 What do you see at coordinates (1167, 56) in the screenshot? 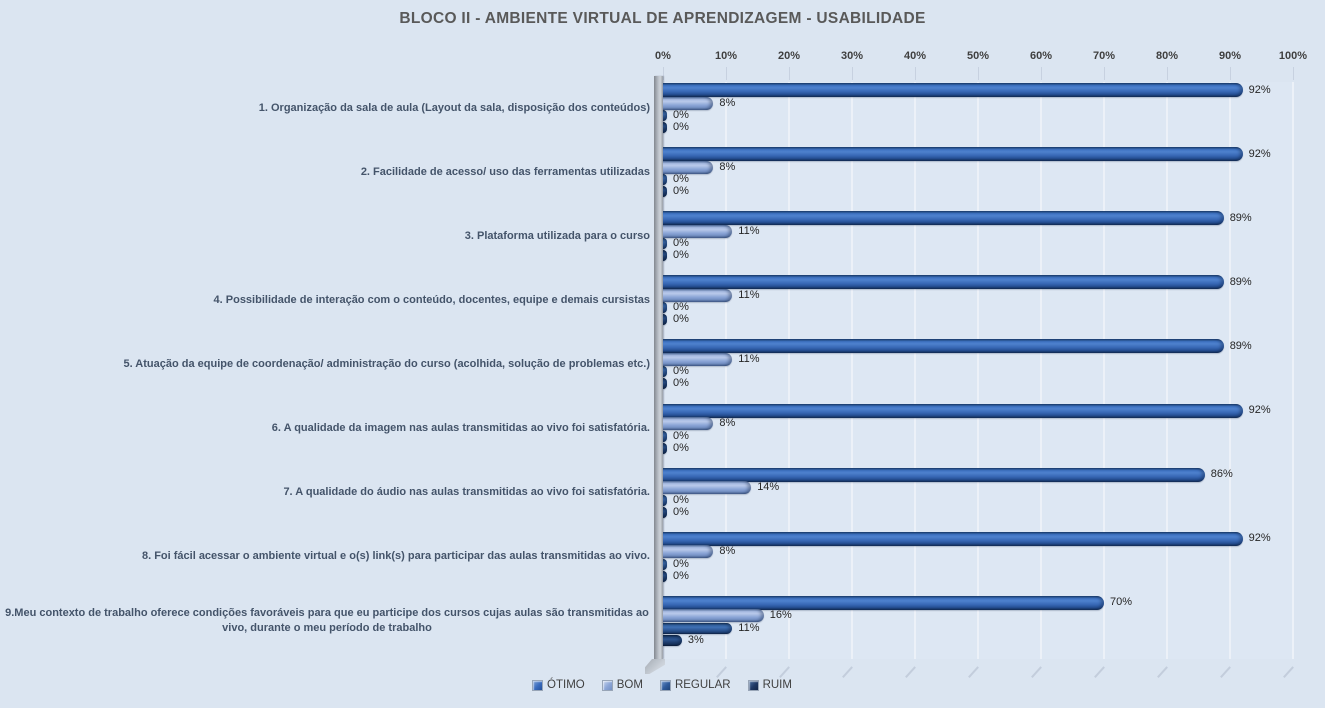
I see `x-axis-tick-label: 80%` at bounding box center [1167, 56].